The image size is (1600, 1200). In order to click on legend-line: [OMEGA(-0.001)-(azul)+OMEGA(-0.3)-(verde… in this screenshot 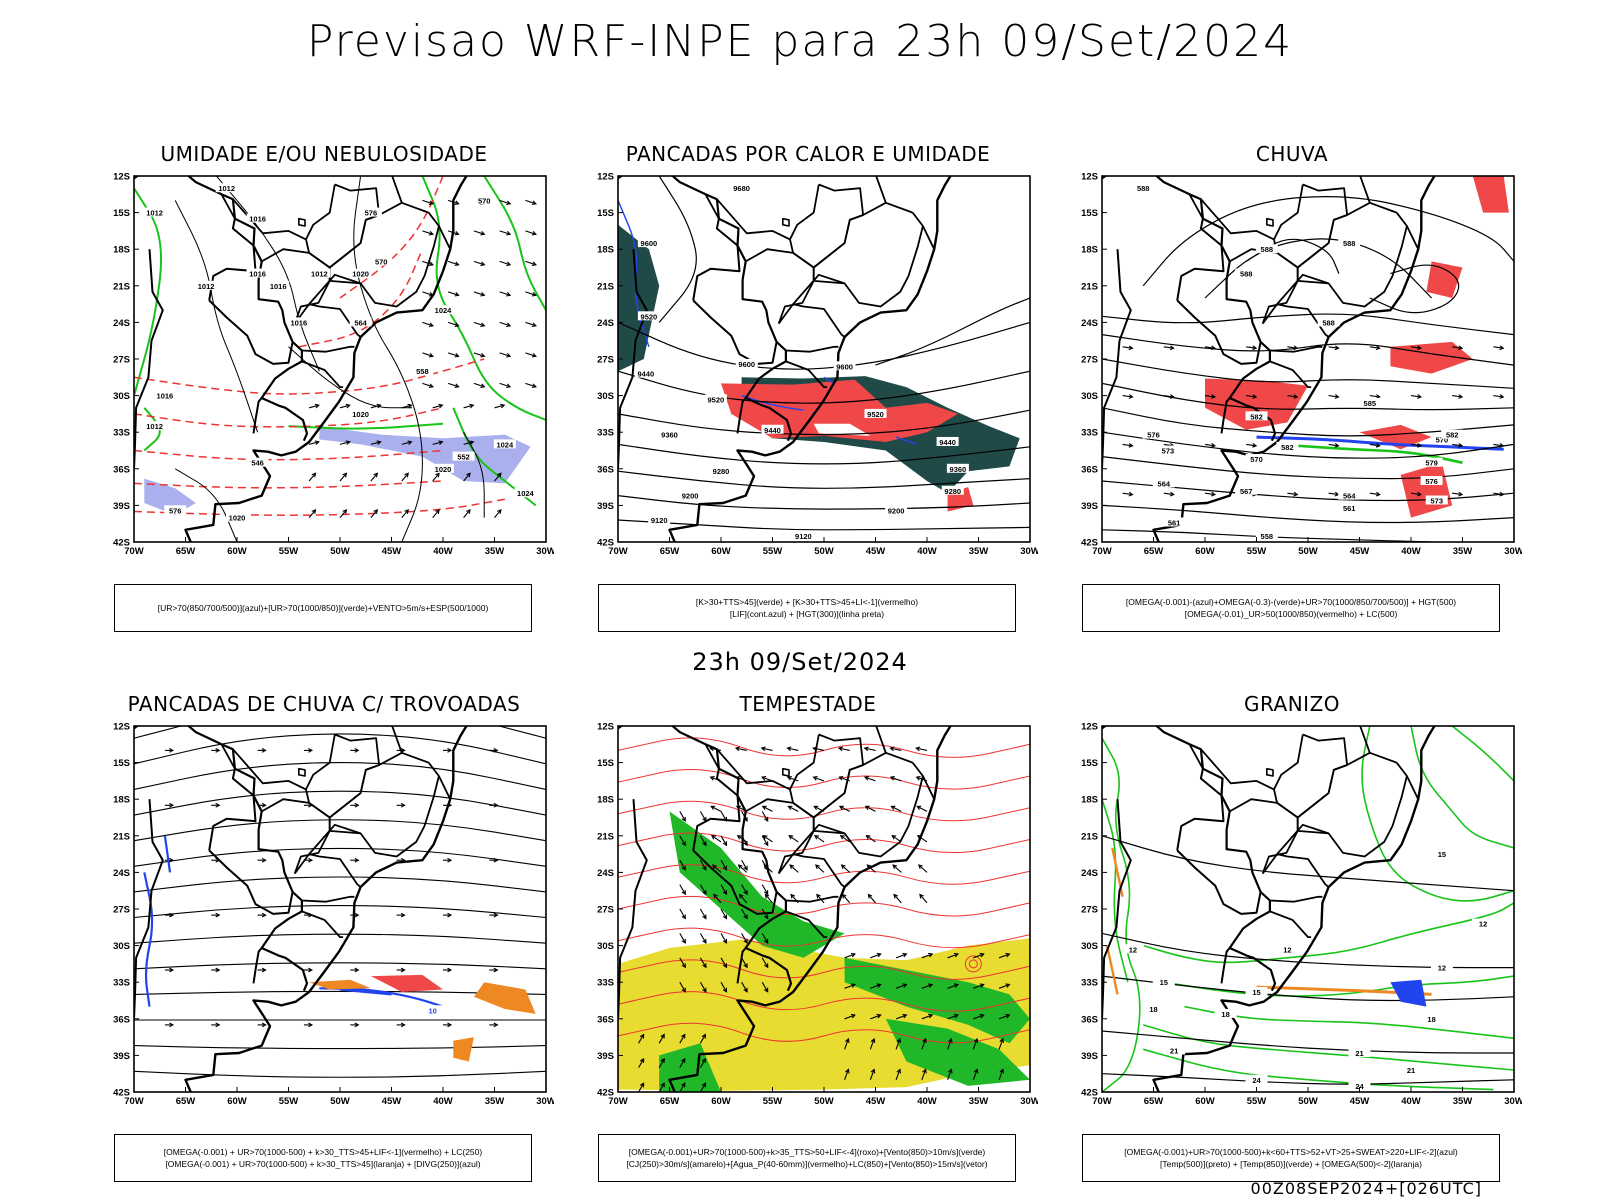, I will do `click(1291, 602)`.